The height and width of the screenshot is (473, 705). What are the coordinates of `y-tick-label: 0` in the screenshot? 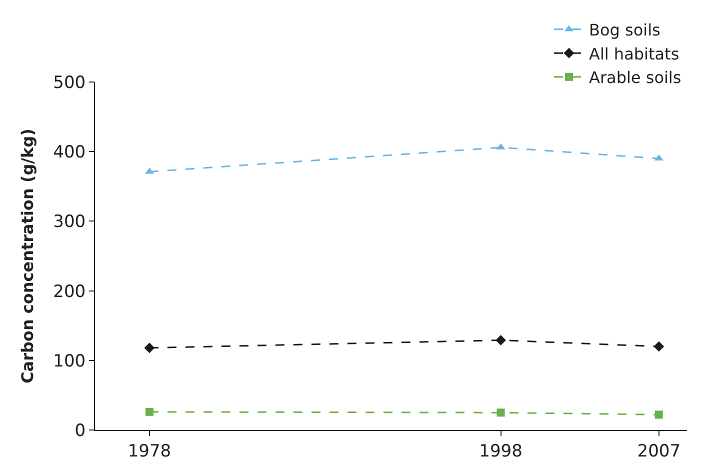 It's located at (80, 430).